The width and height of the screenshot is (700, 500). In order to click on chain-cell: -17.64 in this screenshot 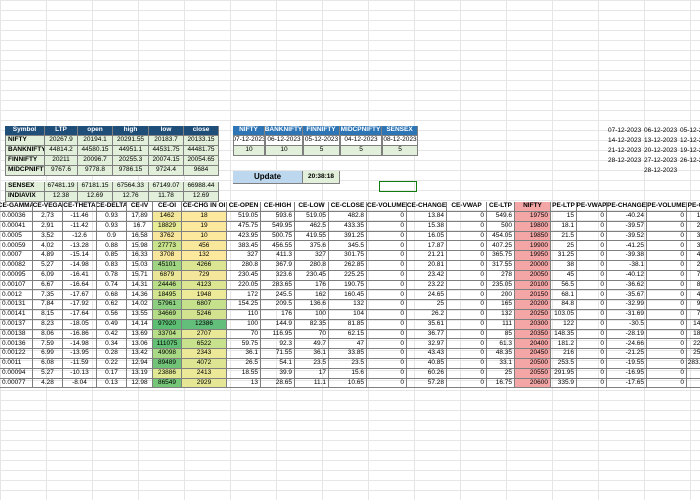, I will do `click(80, 315)`.